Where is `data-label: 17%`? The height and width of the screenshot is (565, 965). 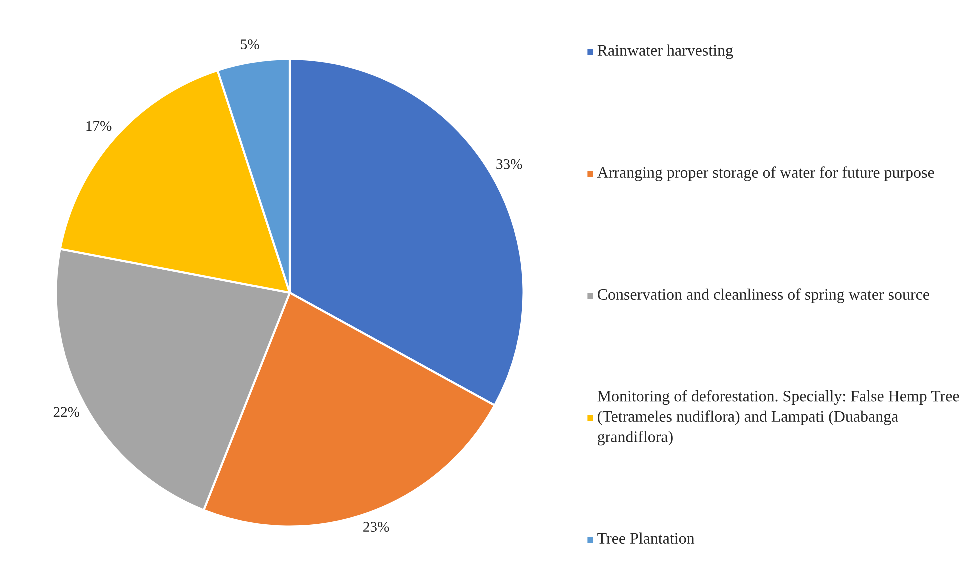
data-label: 17% is located at coordinates (99, 126).